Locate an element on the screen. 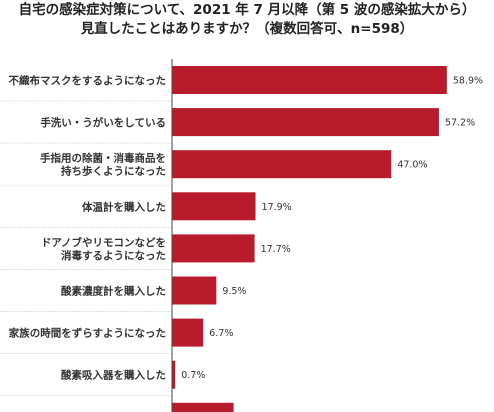  category-label: ドアノブやリモコンなどを is located at coordinates (103, 242).